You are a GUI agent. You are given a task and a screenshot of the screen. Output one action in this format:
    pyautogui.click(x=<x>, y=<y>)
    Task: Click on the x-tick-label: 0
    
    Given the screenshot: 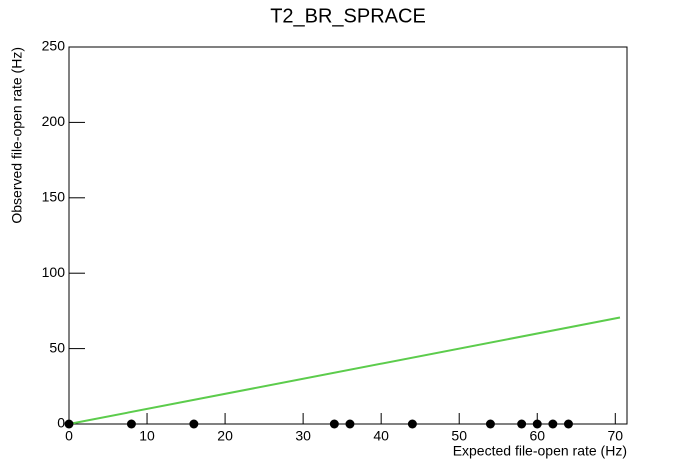 What is the action you would take?
    pyautogui.click(x=69, y=436)
    